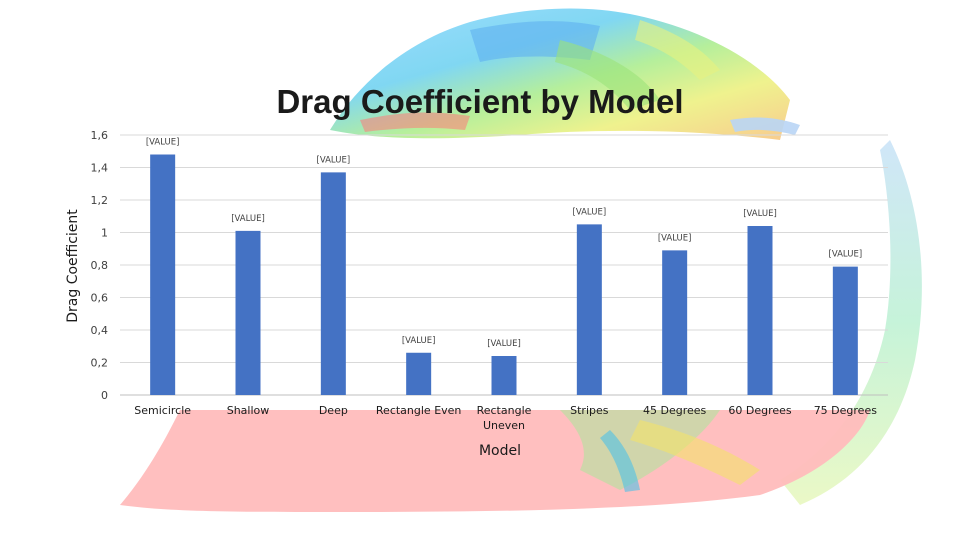 This screenshot has height=540, width=960. What do you see at coordinates (100, 168) in the screenshot?
I see `y-tick-label: 1,4` at bounding box center [100, 168].